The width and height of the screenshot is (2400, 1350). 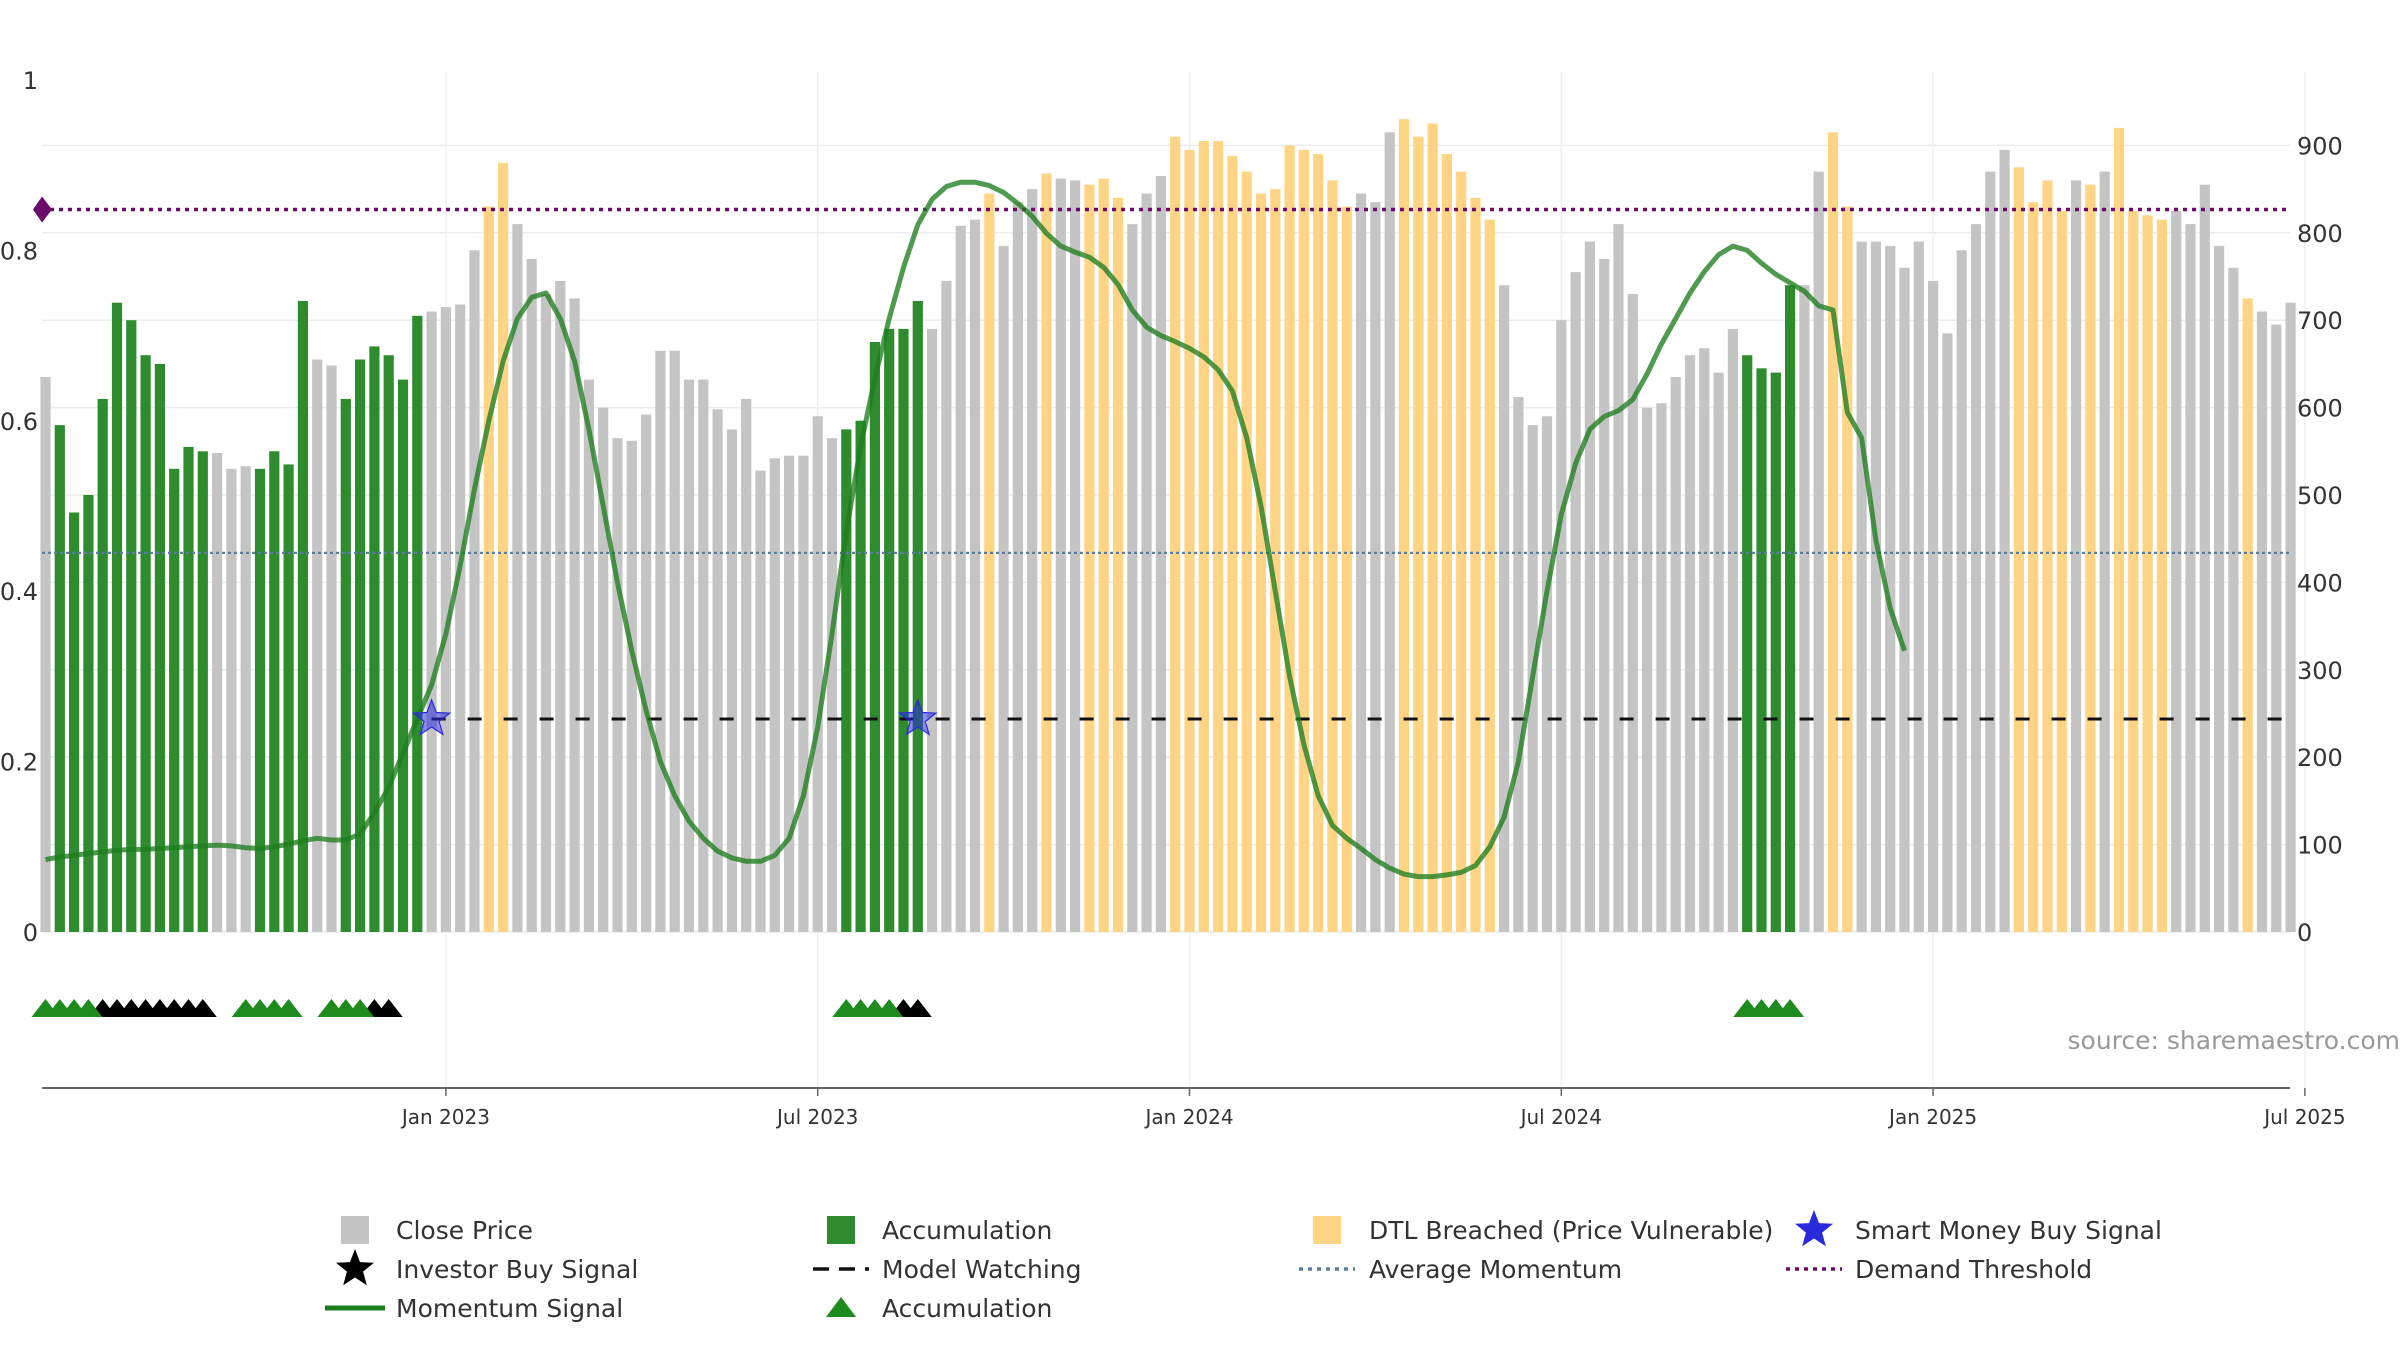 What do you see at coordinates (2304, 933) in the screenshot?
I see `right-tick-label: 0` at bounding box center [2304, 933].